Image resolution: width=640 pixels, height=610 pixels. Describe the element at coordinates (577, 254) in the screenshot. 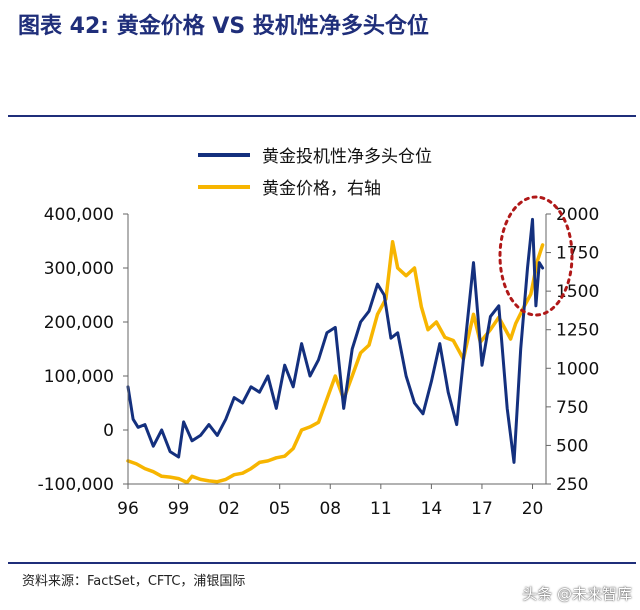

I see `y-right-tick-label: 1750` at that location.